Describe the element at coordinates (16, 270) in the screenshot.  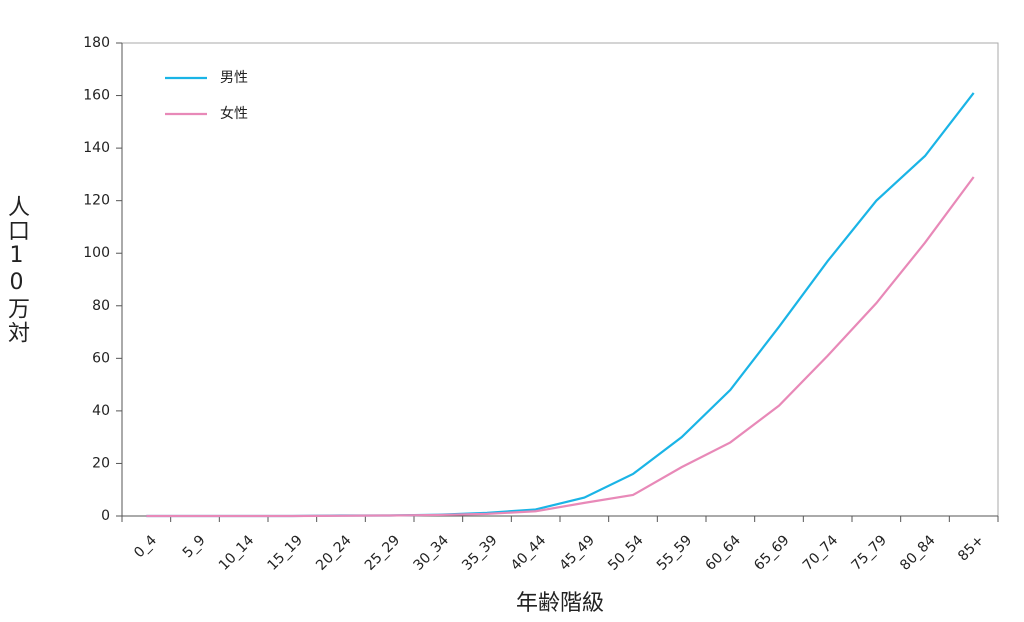
I see `y-axis-label: 人口10万対` at that location.